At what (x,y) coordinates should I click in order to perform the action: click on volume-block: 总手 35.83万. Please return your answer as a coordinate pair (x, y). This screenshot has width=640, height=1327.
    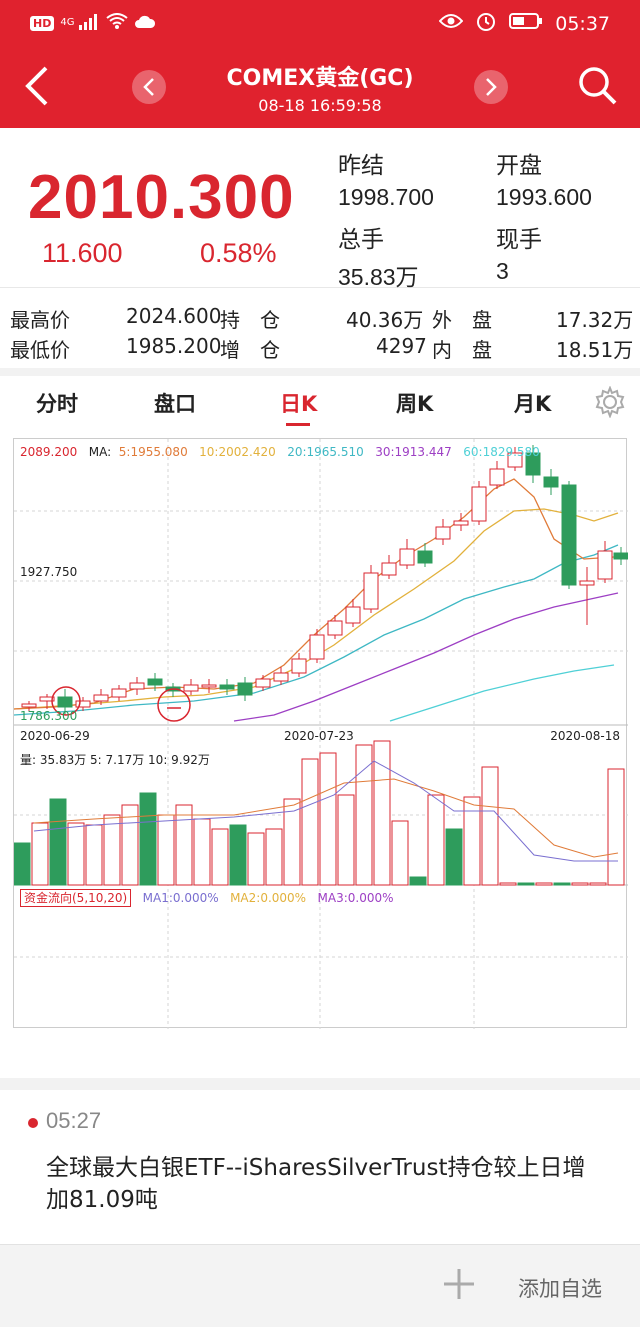
    Looking at the image, I should click on (378, 256).